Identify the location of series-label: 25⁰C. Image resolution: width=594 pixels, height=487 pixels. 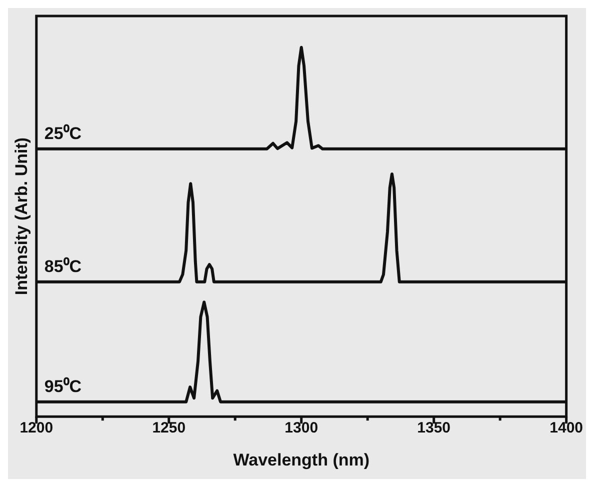
(63, 134).